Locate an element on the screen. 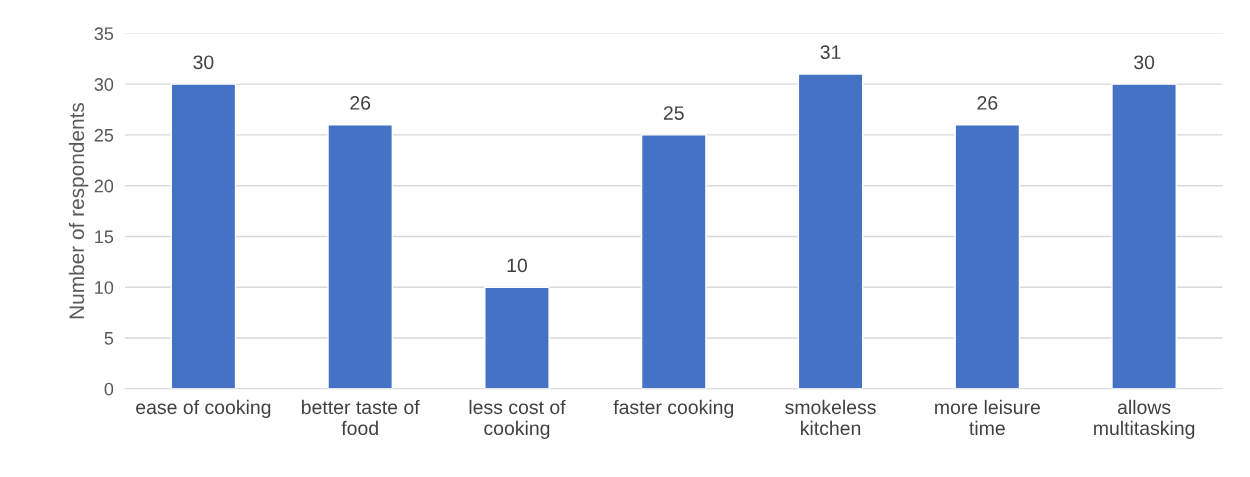 The image size is (1250, 477). y-tick-label: 25 is located at coordinates (104, 135).